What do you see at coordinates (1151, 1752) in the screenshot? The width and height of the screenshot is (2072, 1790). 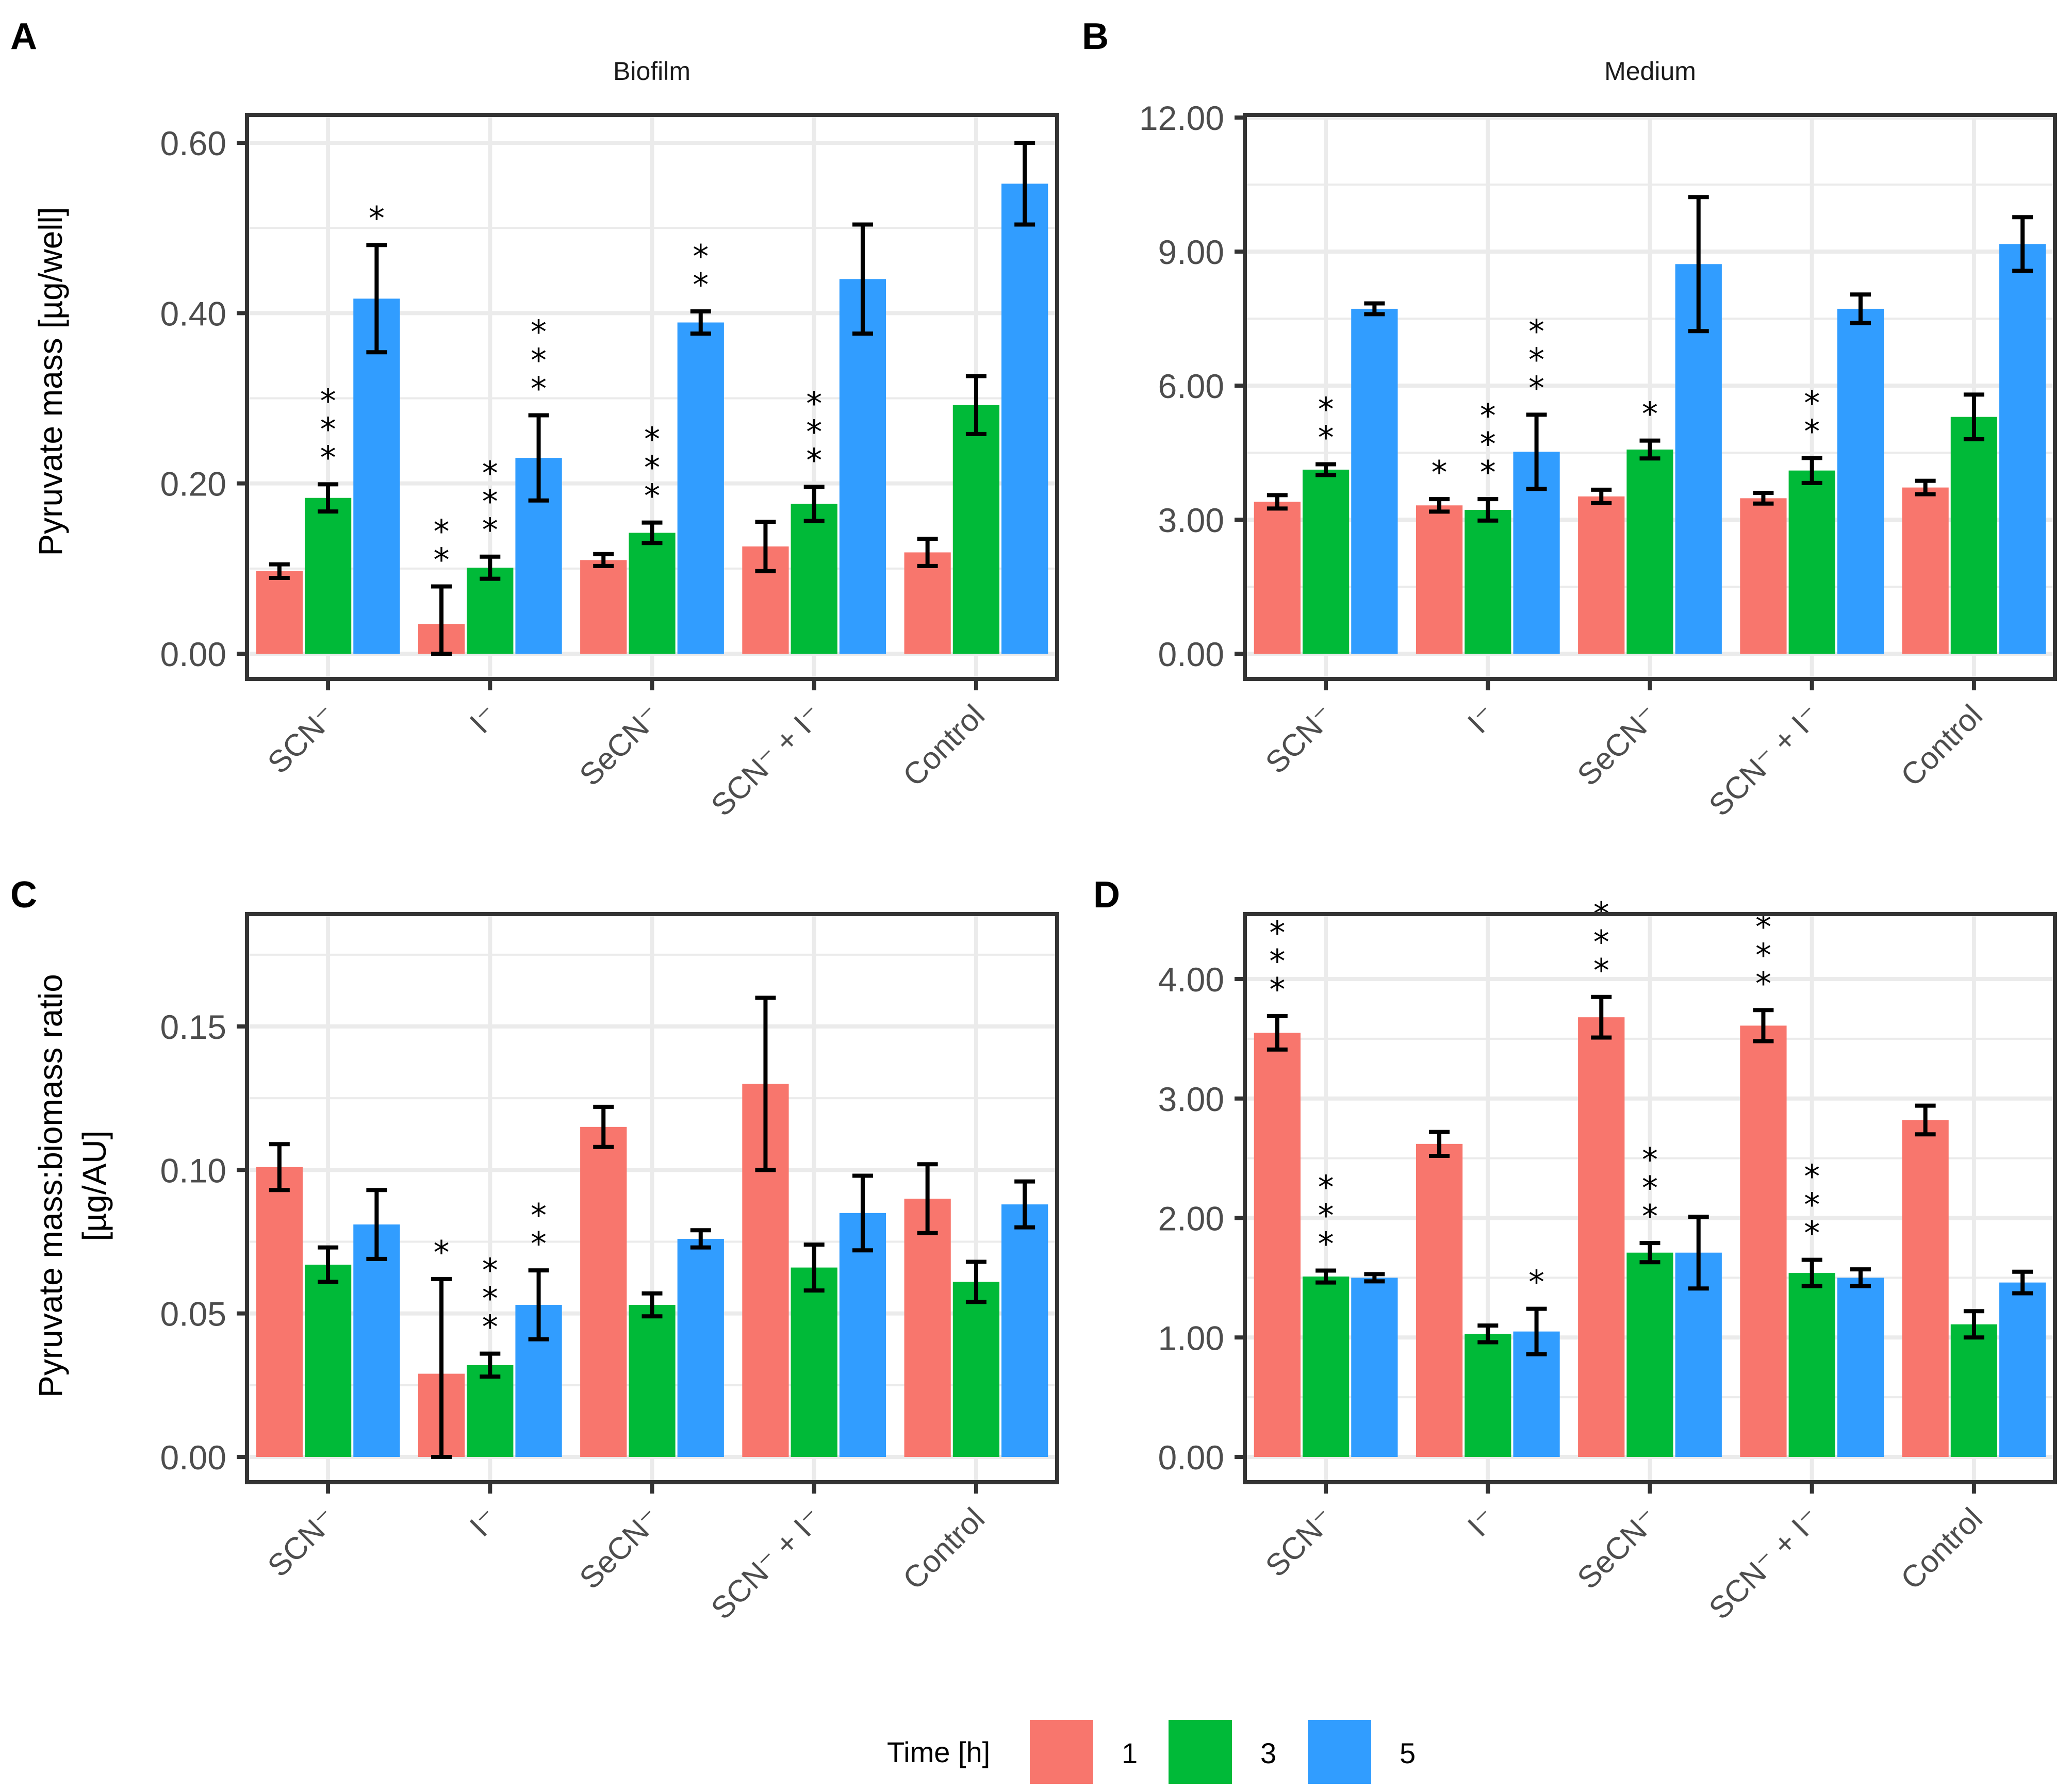 I see `legend: Time [h] 1 3 5` at bounding box center [1151, 1752].